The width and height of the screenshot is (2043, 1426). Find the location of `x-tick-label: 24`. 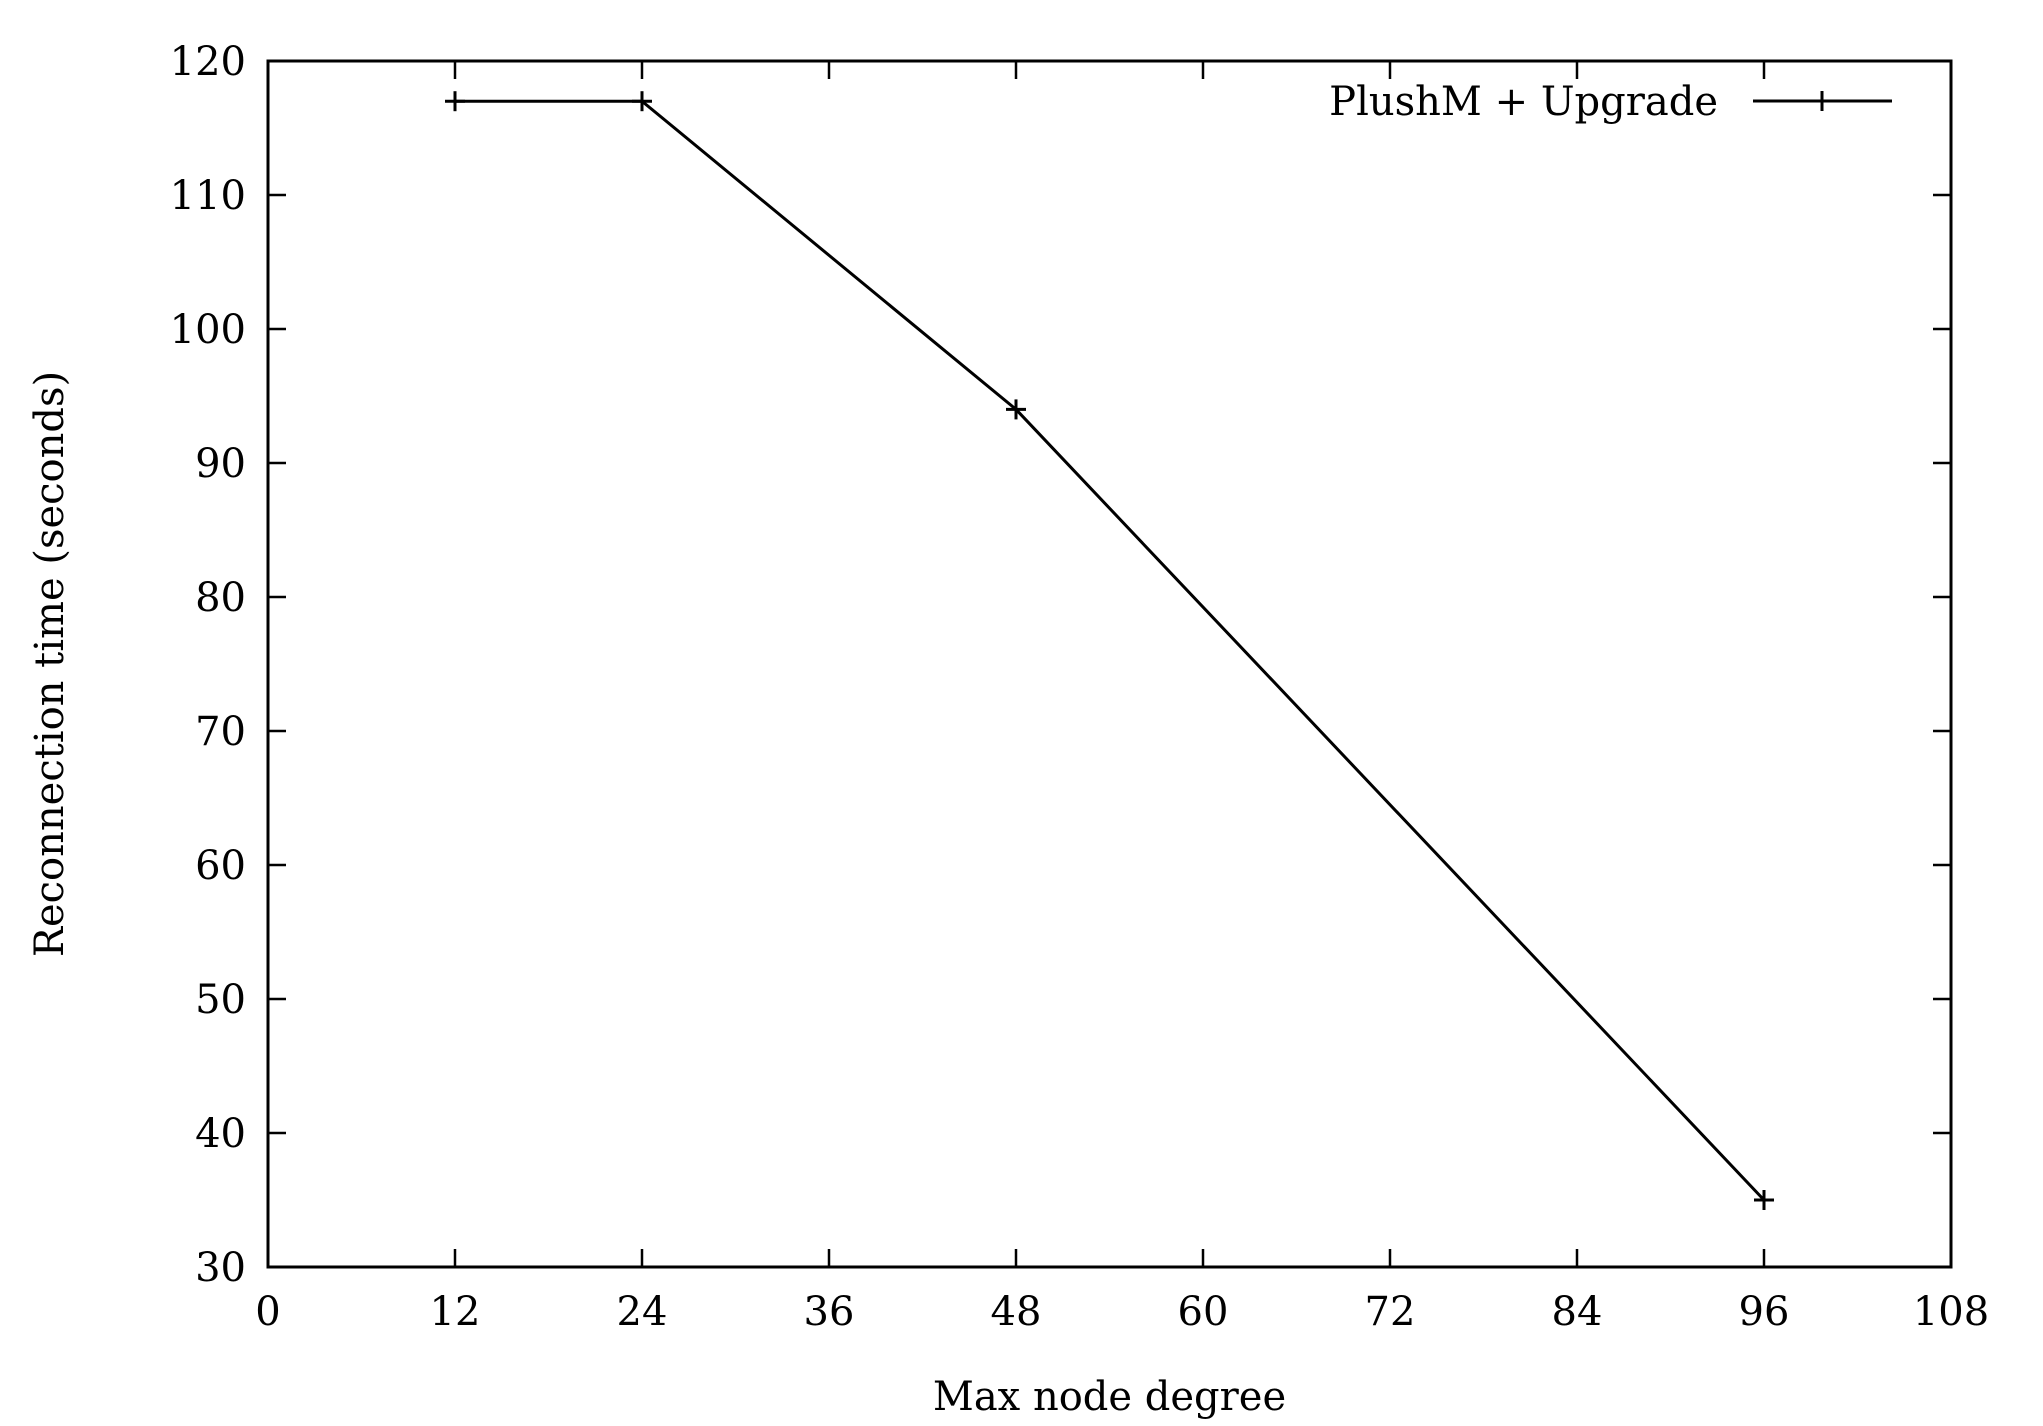

x-tick-label: 24 is located at coordinates (642, 1312).